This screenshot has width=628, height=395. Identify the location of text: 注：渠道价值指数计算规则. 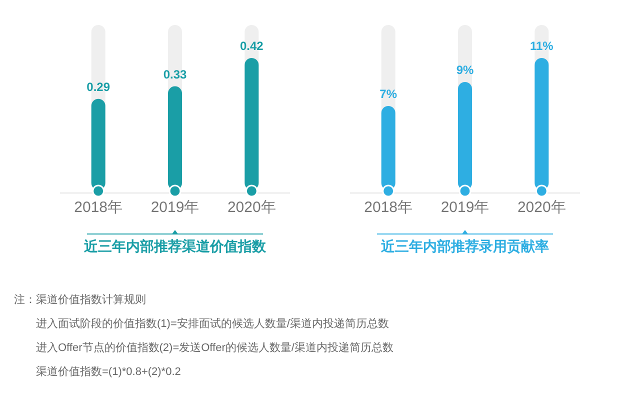
(80, 299).